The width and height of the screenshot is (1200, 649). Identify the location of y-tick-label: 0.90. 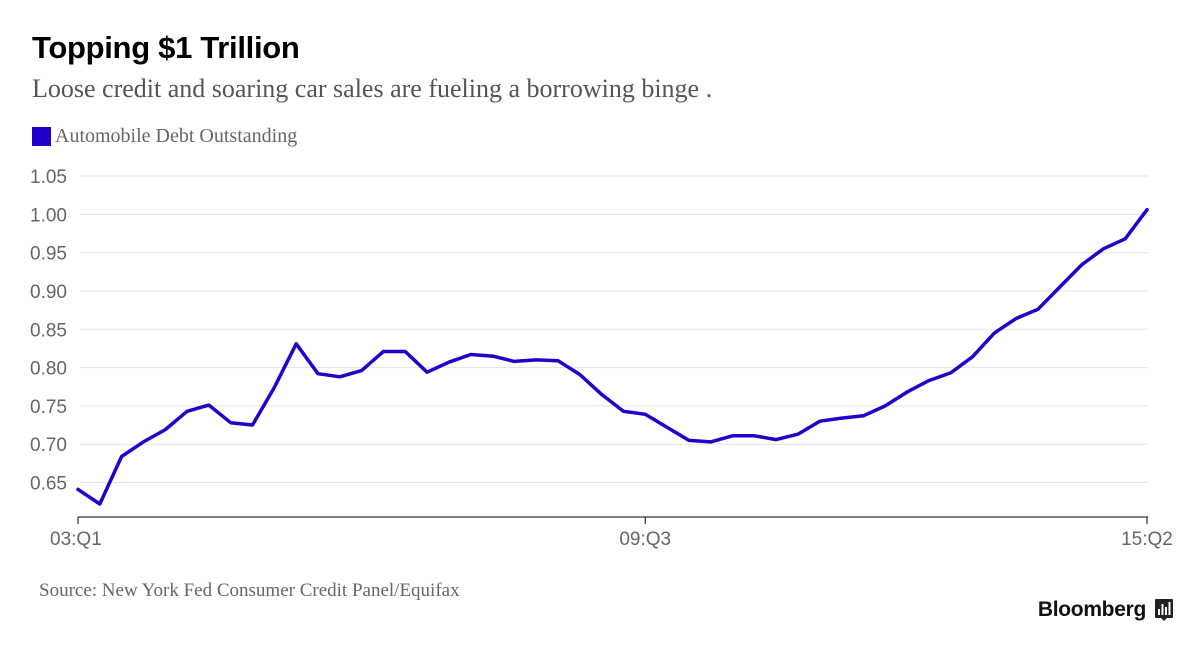
(48, 292).